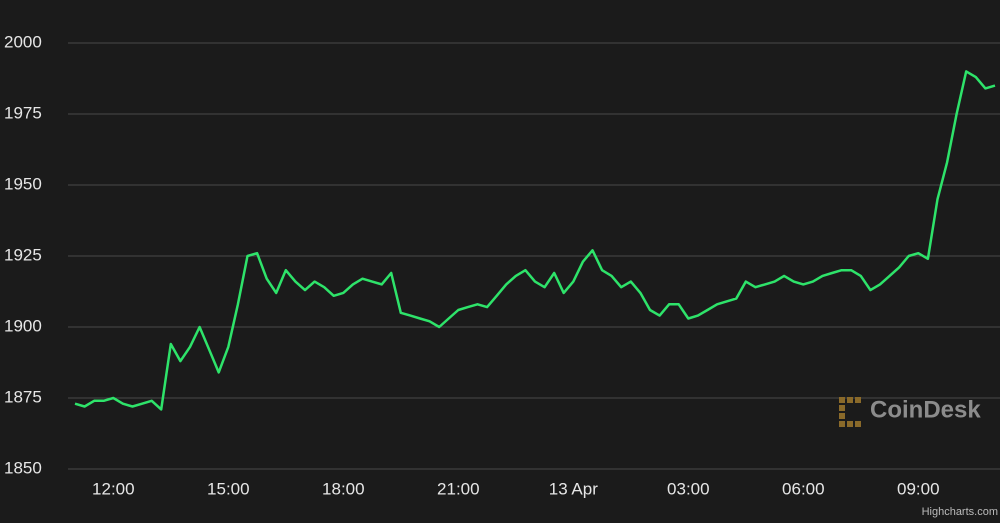 The height and width of the screenshot is (523, 1000). What do you see at coordinates (688, 488) in the screenshot?
I see `x-tick-label: 03:00` at bounding box center [688, 488].